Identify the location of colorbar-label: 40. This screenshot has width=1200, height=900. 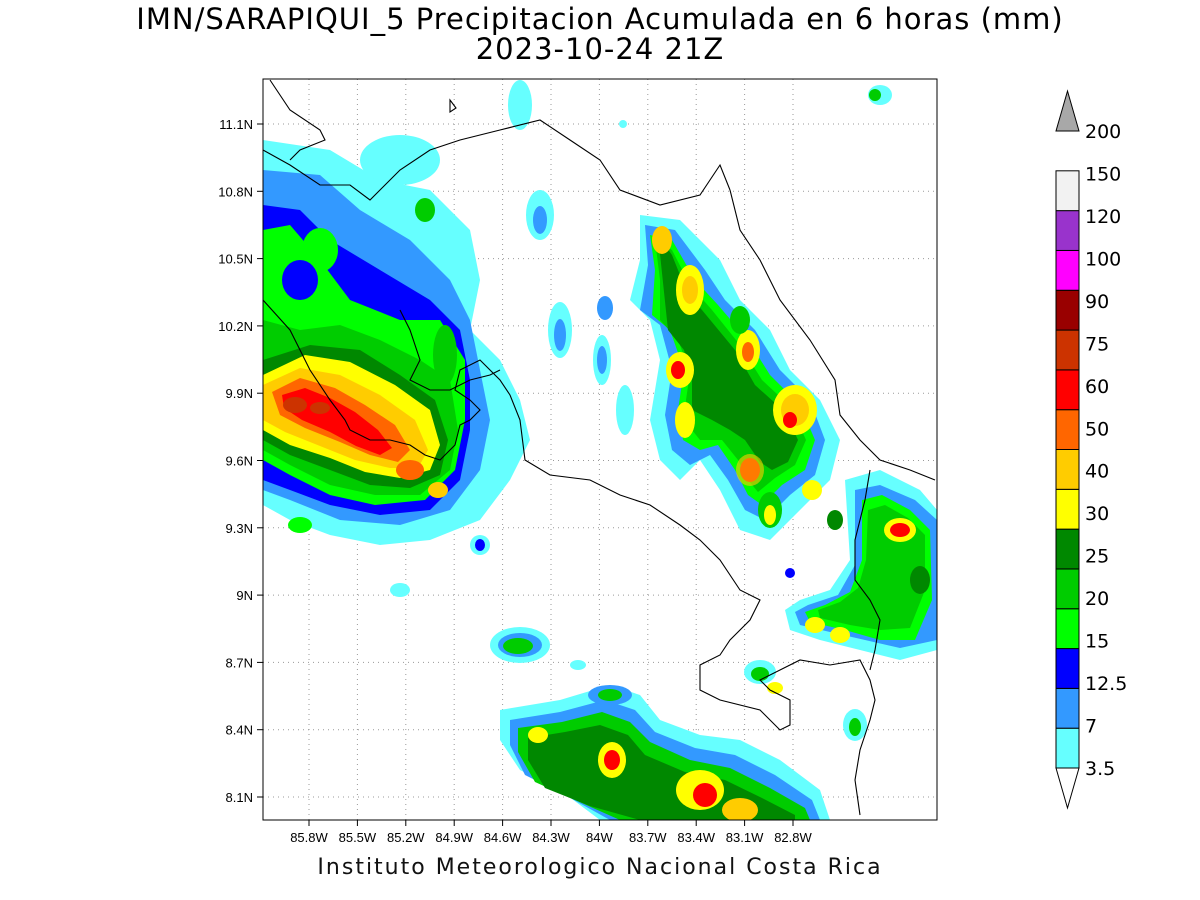
(1097, 472).